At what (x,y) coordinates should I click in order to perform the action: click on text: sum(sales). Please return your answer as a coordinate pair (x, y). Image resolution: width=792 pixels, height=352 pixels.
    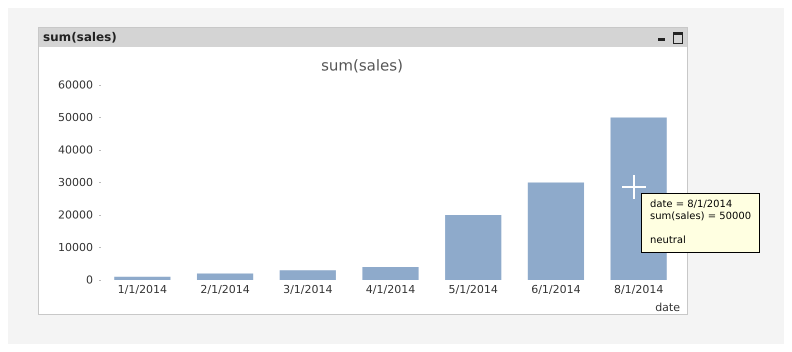
    Looking at the image, I should click on (80, 37).